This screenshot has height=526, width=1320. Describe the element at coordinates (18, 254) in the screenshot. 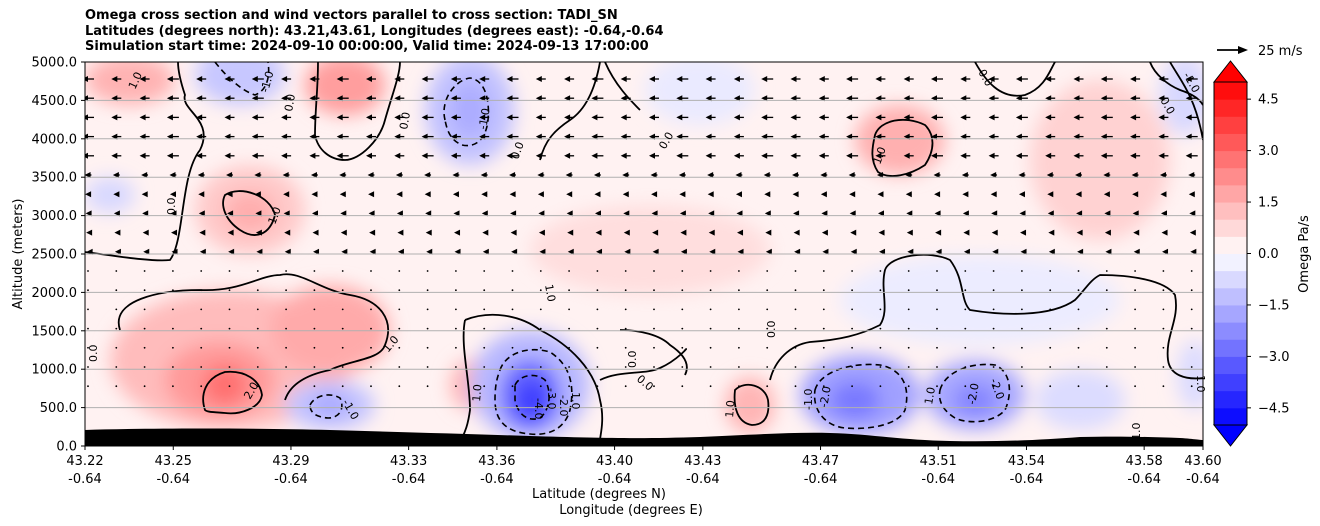

I see `y-axis-label: Altitude (meters)` at that location.